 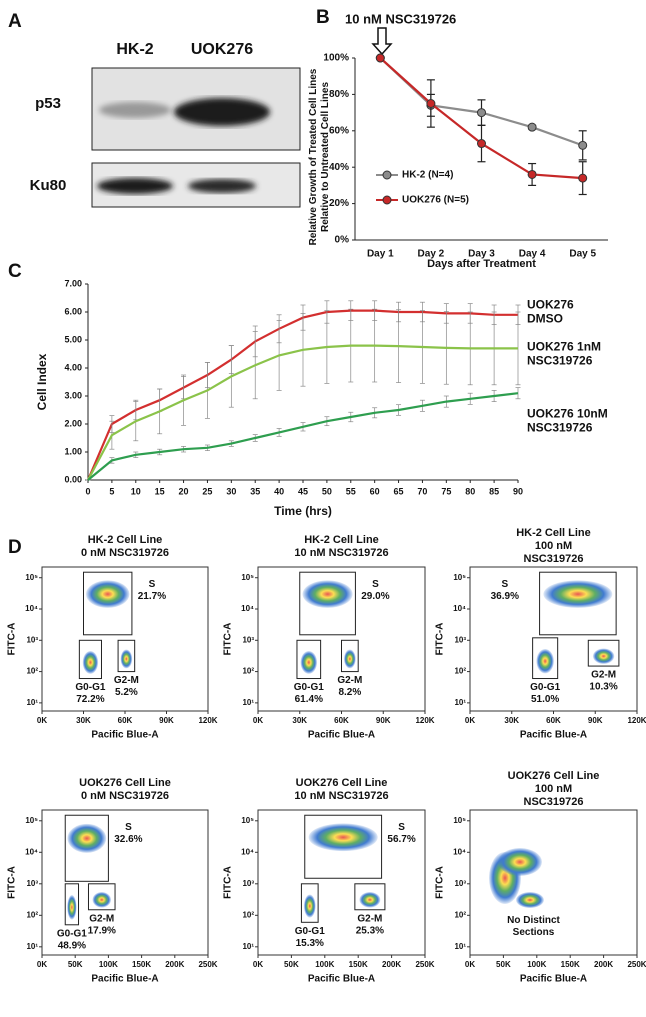 What do you see at coordinates (339, 167) in the screenshot?
I see `y-tick-label: 40%` at bounding box center [339, 167].